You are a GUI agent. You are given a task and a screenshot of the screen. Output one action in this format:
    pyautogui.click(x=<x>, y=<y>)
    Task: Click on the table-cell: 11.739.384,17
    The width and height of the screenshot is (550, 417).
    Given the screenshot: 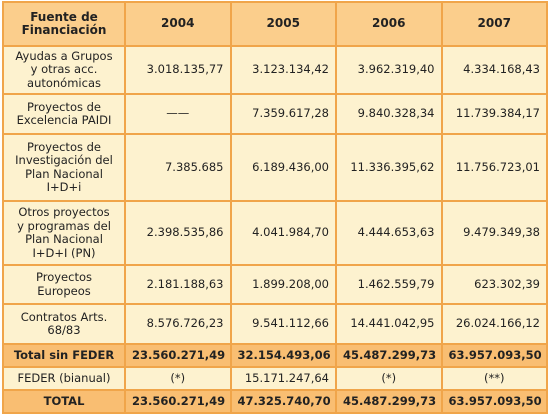 What is the action you would take?
    pyautogui.click(x=494, y=114)
    